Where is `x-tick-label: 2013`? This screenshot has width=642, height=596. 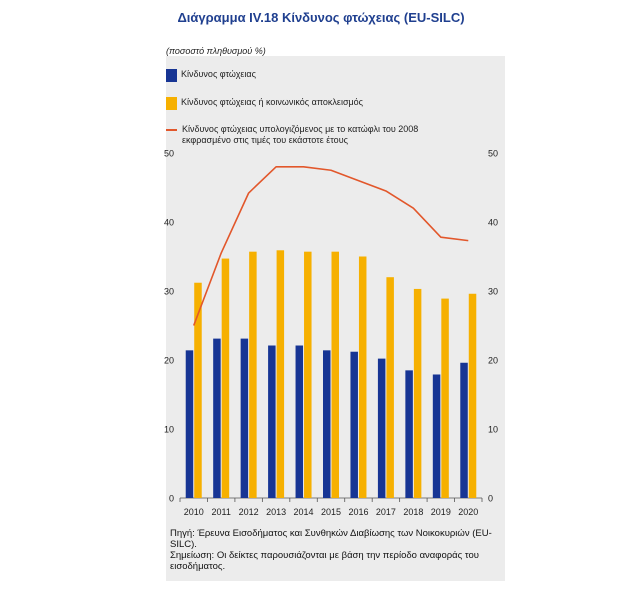 x-tick-label: 2013 is located at coordinates (276, 512).